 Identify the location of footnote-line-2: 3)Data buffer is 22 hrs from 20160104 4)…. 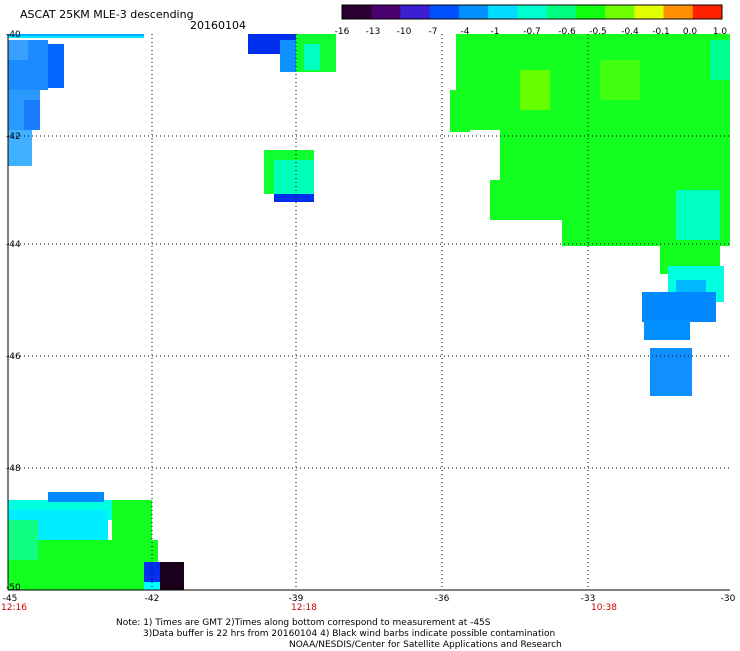
(349, 634).